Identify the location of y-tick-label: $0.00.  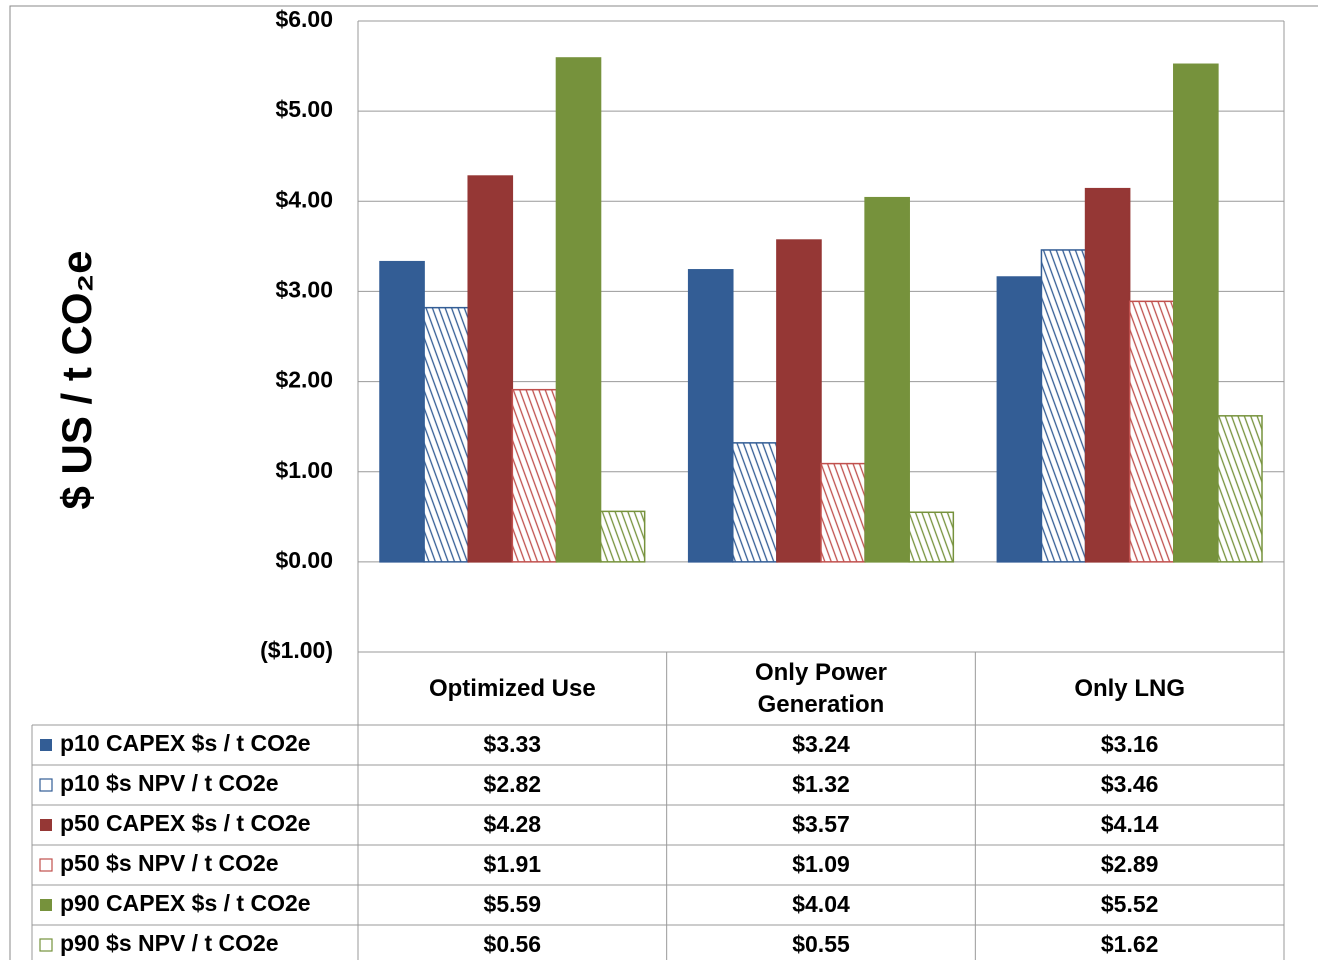
(304, 560).